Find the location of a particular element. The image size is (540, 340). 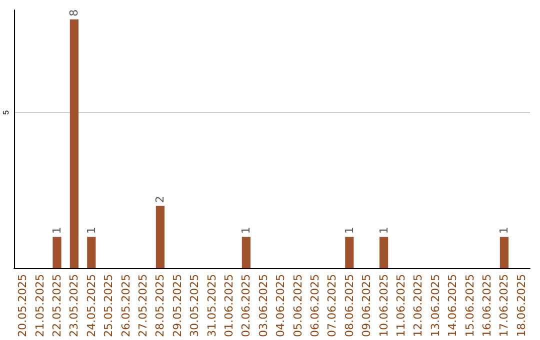

x-tick-label: 30.05.2025 is located at coordinates (195, 305).